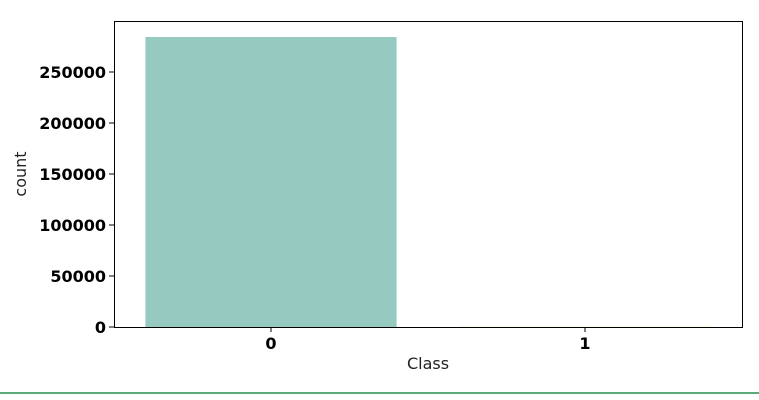 The height and width of the screenshot is (400, 759). Describe the element at coordinates (72, 123) in the screenshot. I see `y-tick-label: 200000` at that location.